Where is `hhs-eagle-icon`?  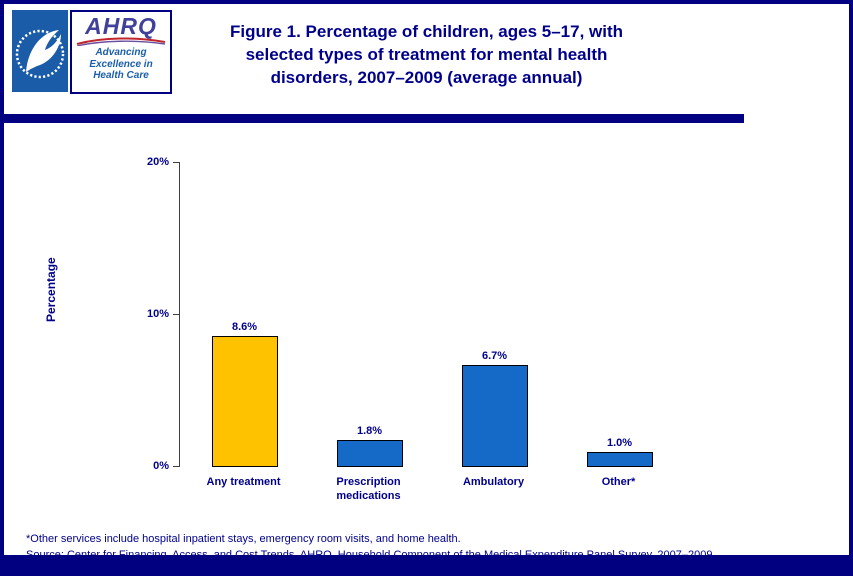
hhs-eagle-icon is located at coordinates (40, 54).